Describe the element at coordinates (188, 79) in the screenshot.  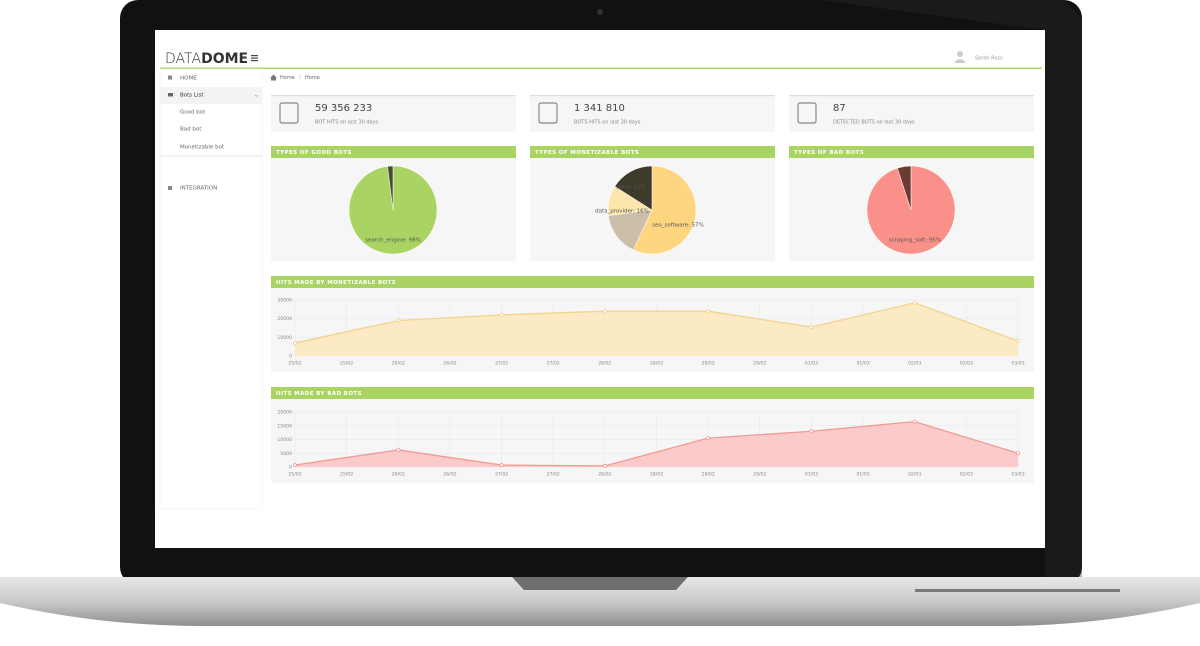
I see `nav-item: HOME` at that location.